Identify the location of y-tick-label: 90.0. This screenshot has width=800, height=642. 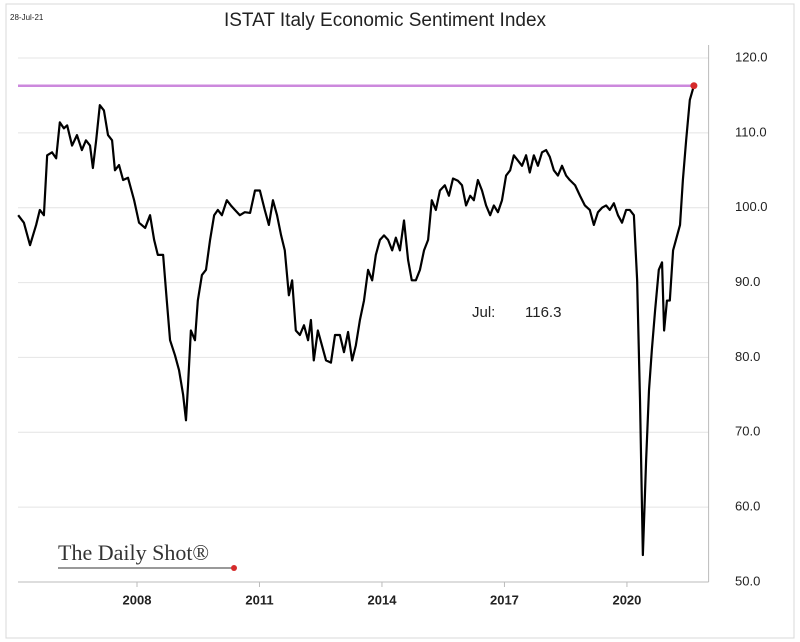
(747, 281).